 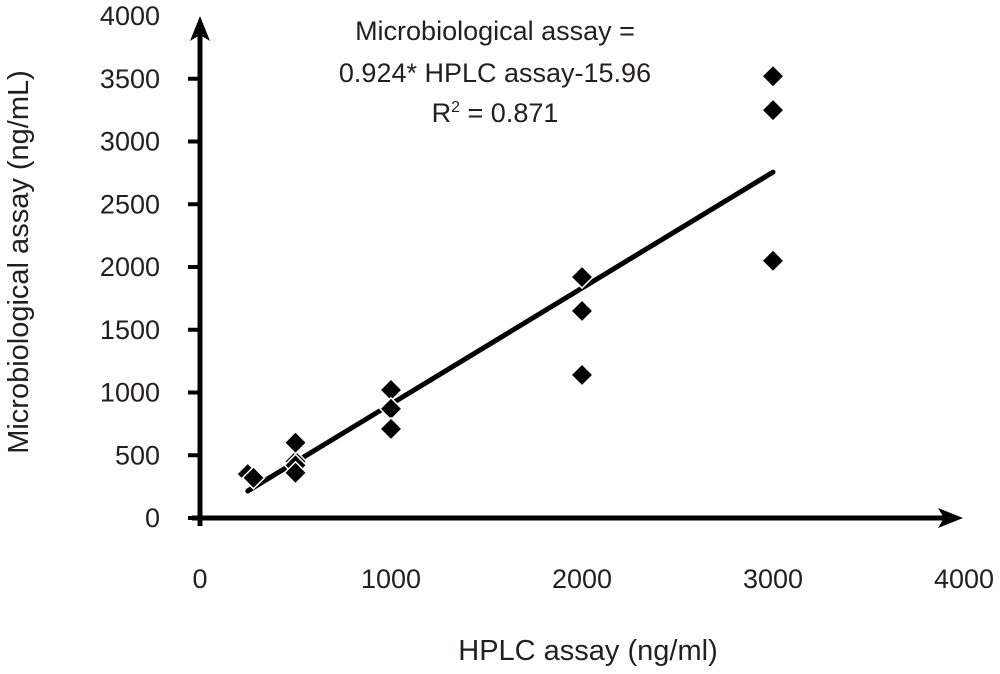 What do you see at coordinates (495, 31) in the screenshot?
I see `equation-line-1: Microbiological assay =` at bounding box center [495, 31].